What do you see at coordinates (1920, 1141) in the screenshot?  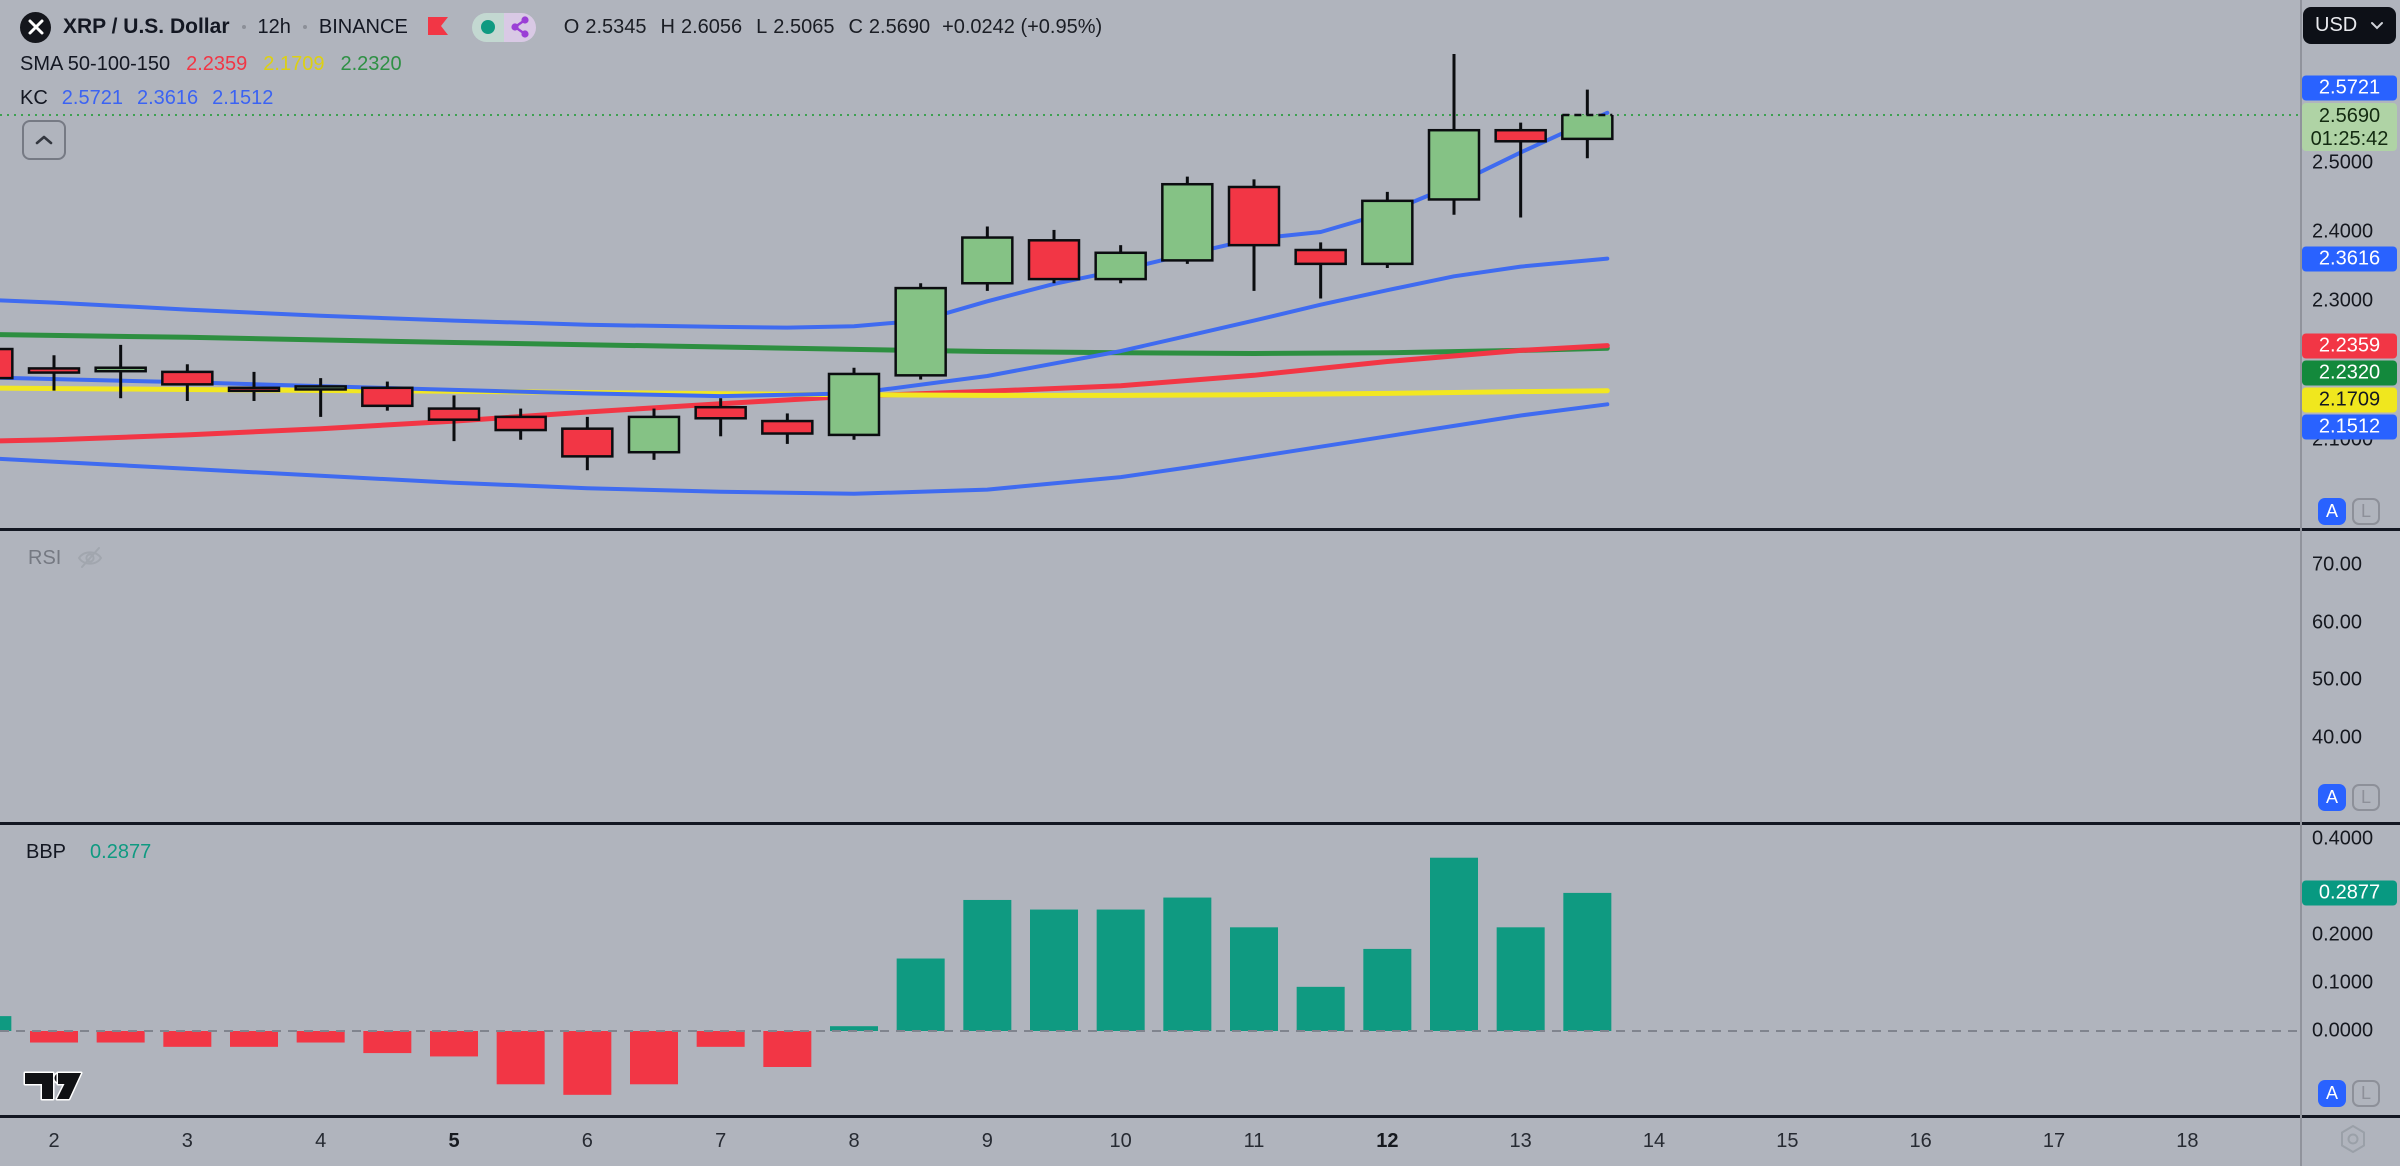 I see `time-label: 16` at bounding box center [1920, 1141].